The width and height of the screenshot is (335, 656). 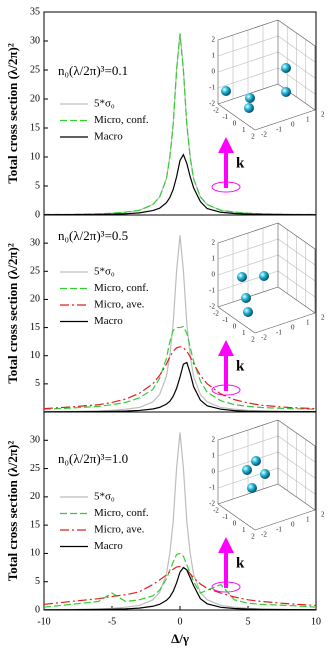 I want to click on y-tick-label: 0, so click(x=37, y=609).